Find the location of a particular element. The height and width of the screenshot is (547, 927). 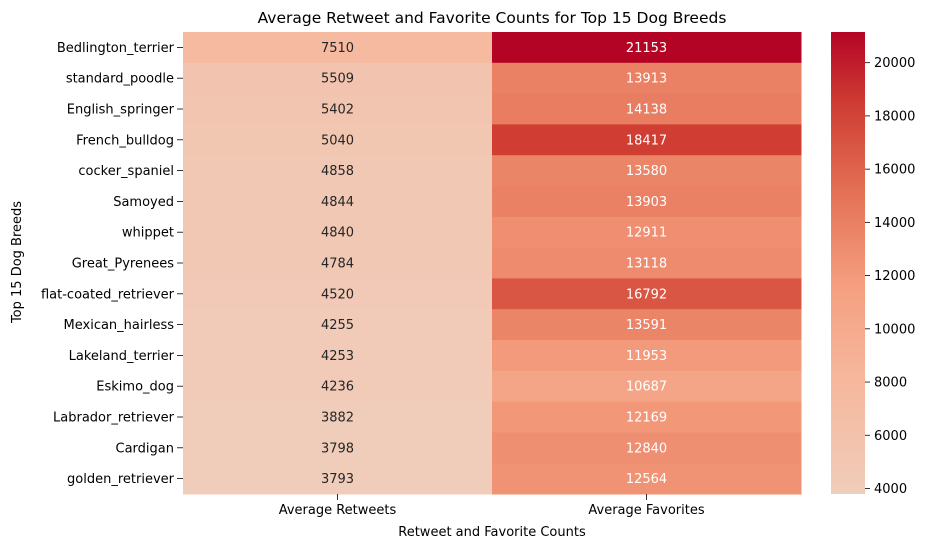

cell-value-label: 13903 is located at coordinates (646, 202).